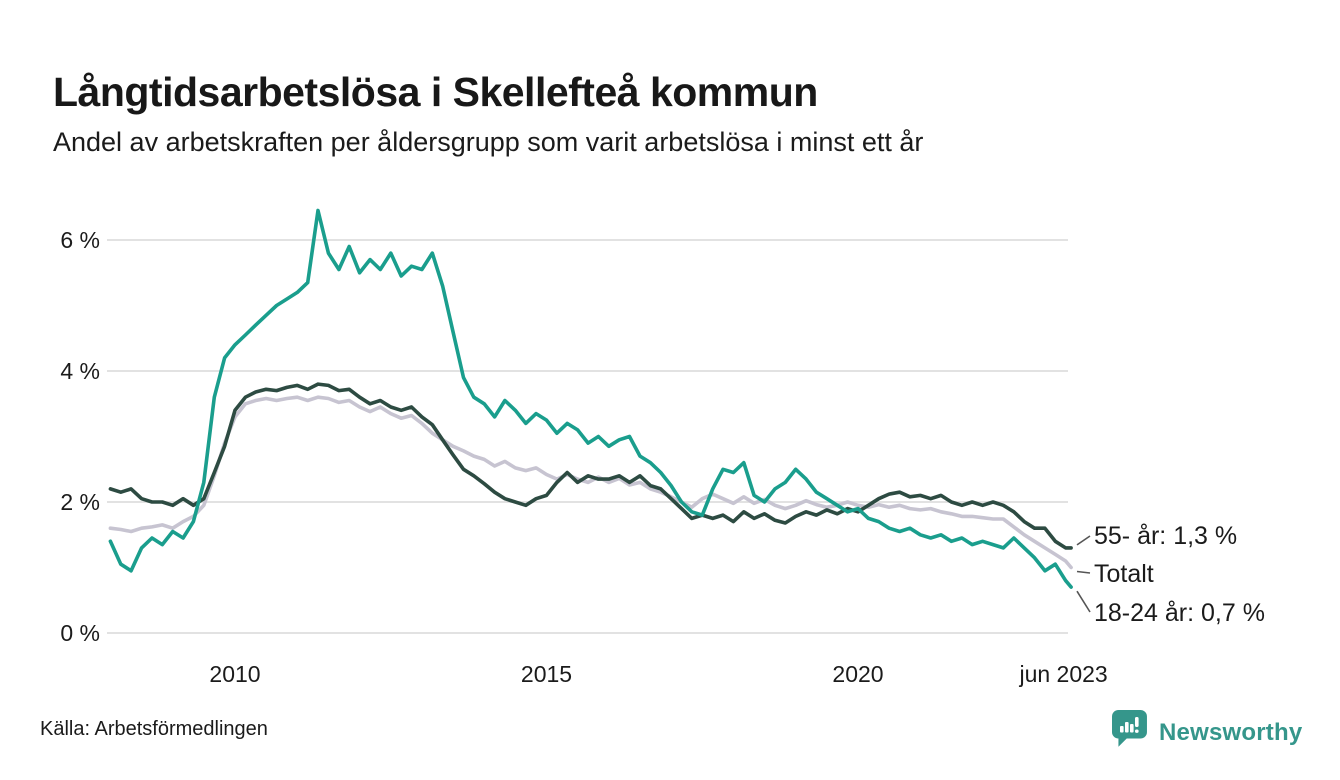  Describe the element at coordinates (65, 390) in the screenshot. I see `y-axis: 6 % 4 % 2 % 0 %` at that location.